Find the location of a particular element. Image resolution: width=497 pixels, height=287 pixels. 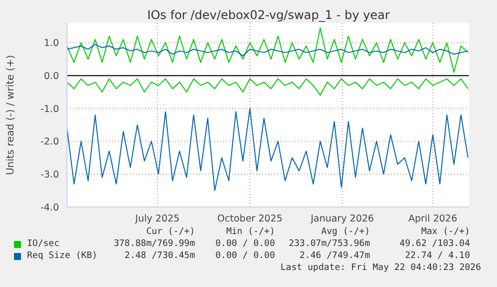

x-tick-label: January 2026 is located at coordinates (342, 219).